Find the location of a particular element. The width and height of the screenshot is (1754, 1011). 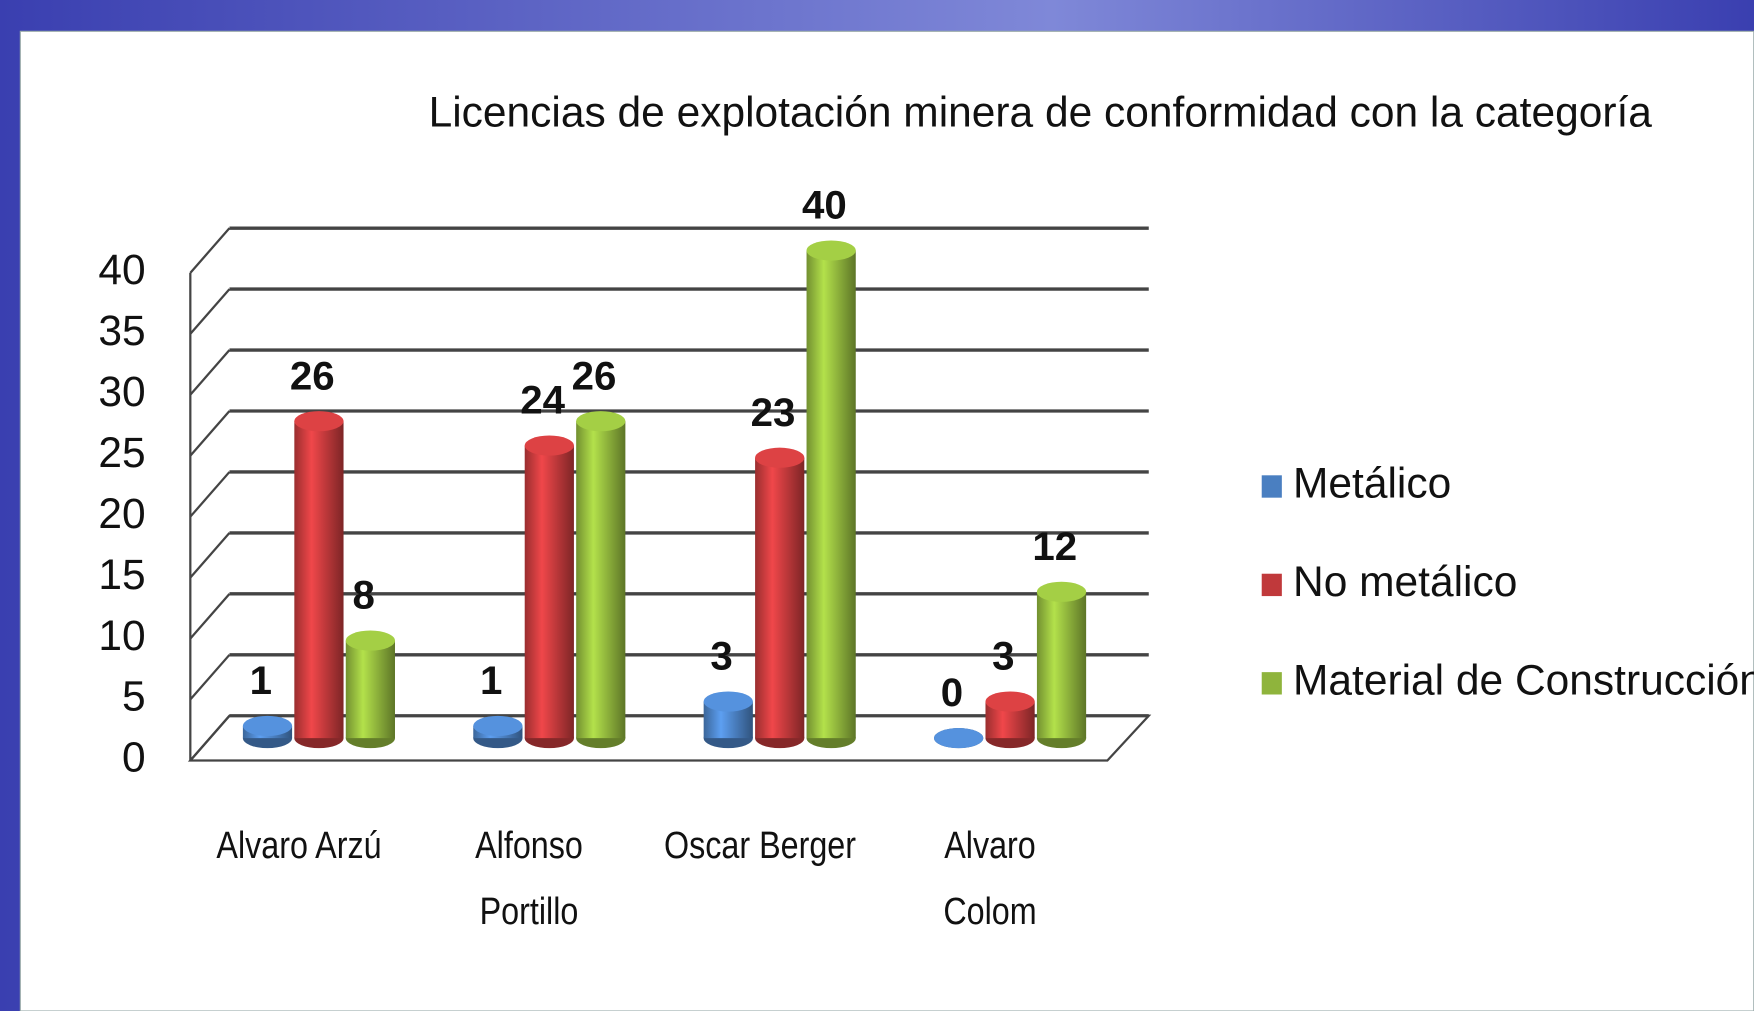

x-tick-label: Alfonso Portillo is located at coordinates (529, 879).